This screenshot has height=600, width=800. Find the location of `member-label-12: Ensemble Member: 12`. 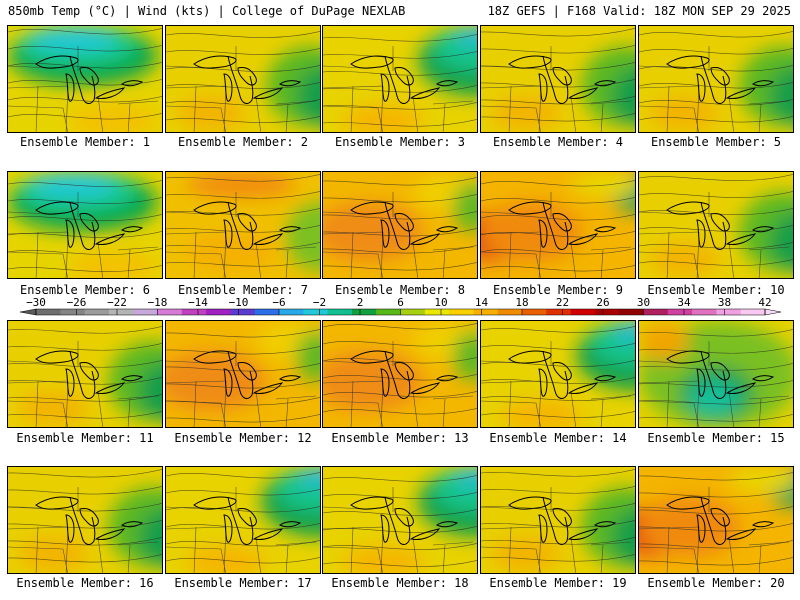

member-label-12: Ensemble Member: 12 is located at coordinates (243, 438).